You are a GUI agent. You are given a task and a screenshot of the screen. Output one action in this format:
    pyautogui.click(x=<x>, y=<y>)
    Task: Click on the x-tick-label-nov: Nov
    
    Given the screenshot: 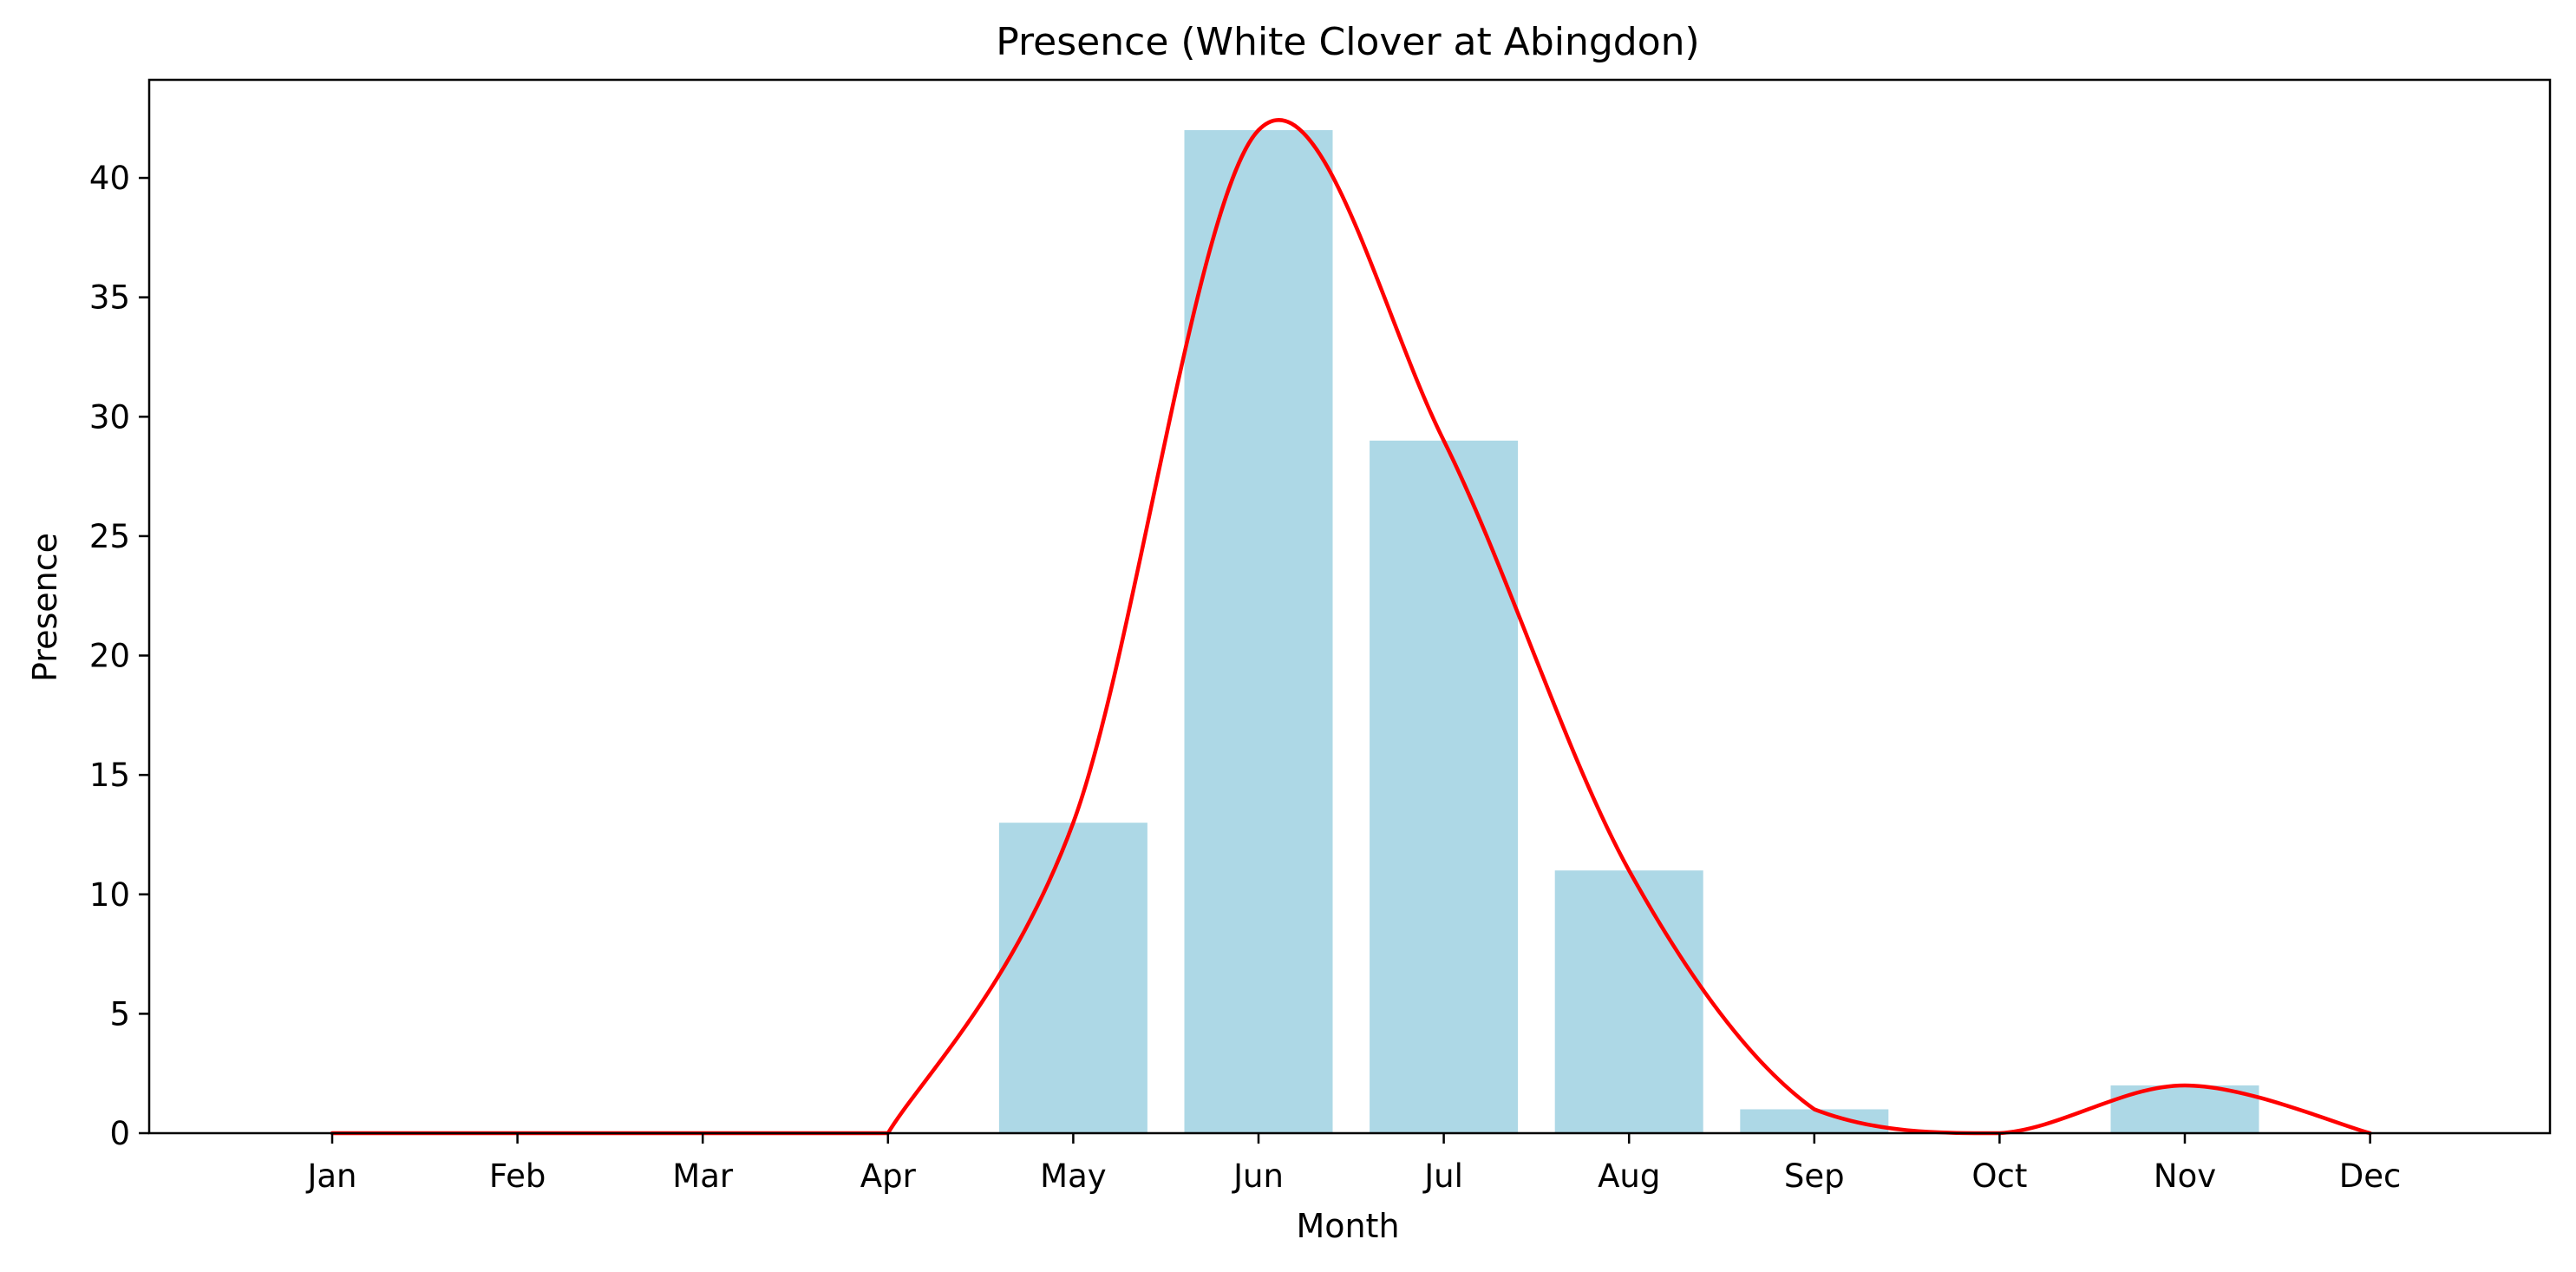 What is the action you would take?
    pyautogui.click(x=2185, y=1176)
    